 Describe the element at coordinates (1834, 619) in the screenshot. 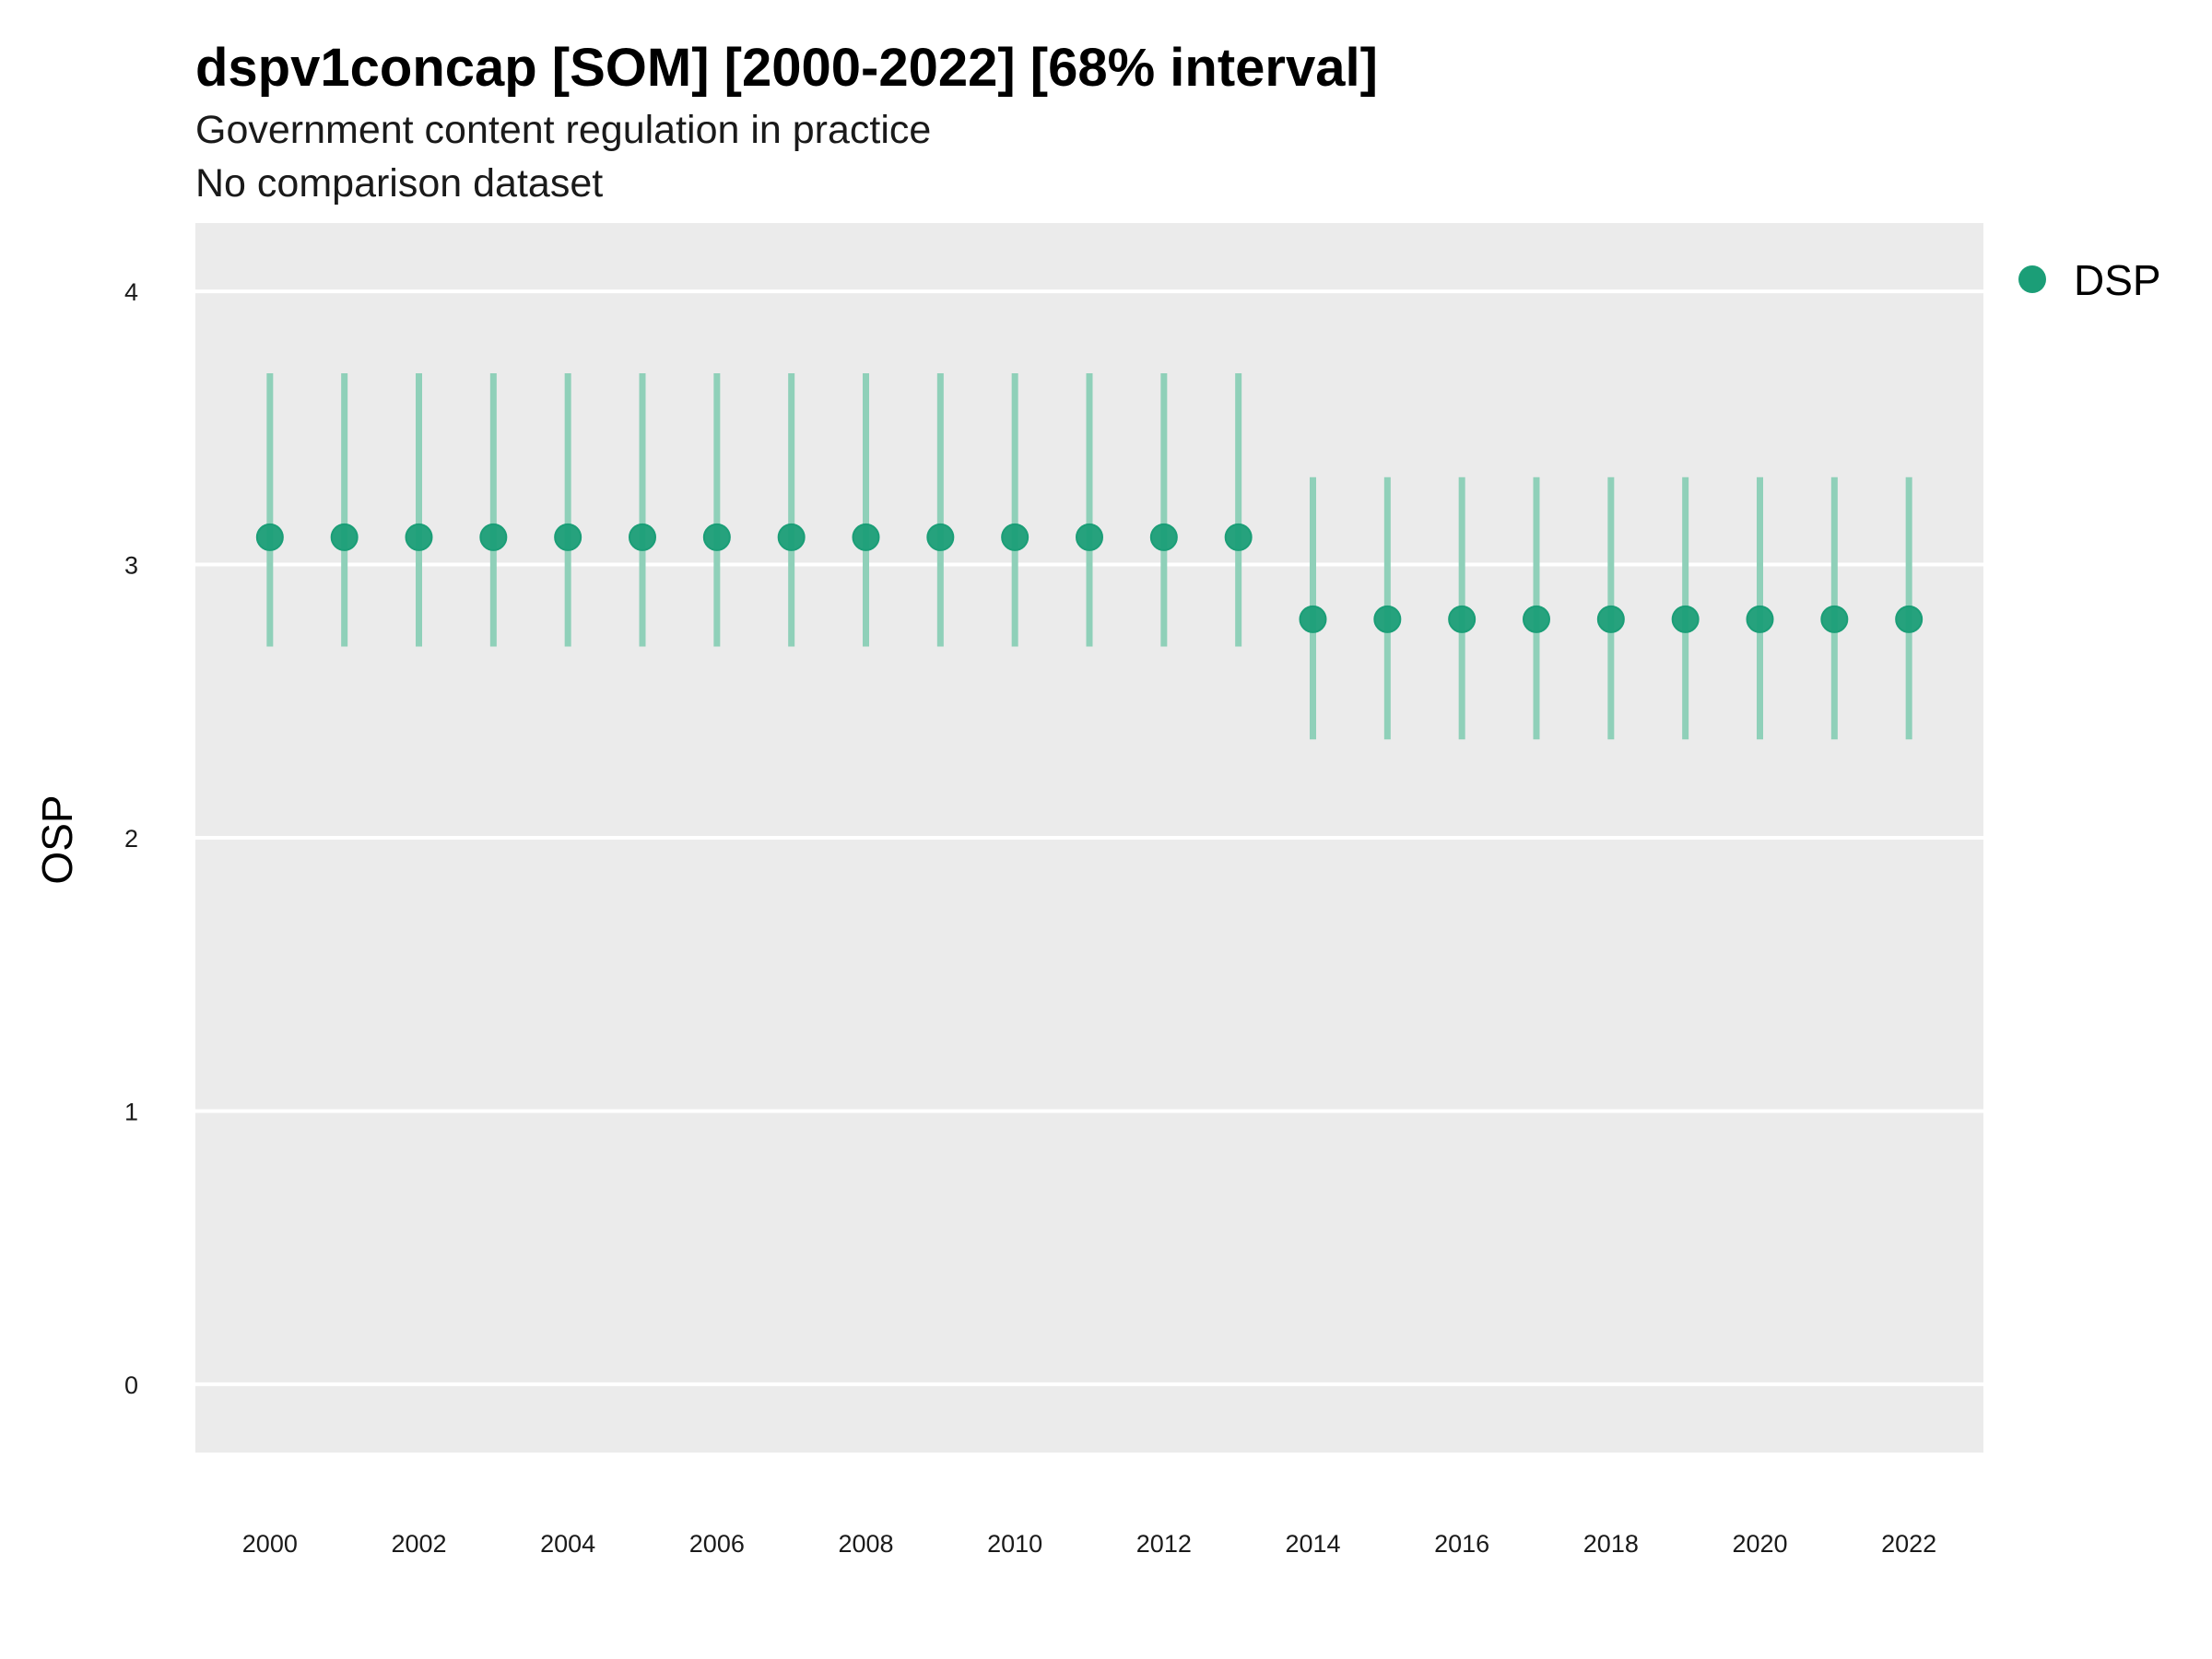

I see `data-point-2021` at that location.